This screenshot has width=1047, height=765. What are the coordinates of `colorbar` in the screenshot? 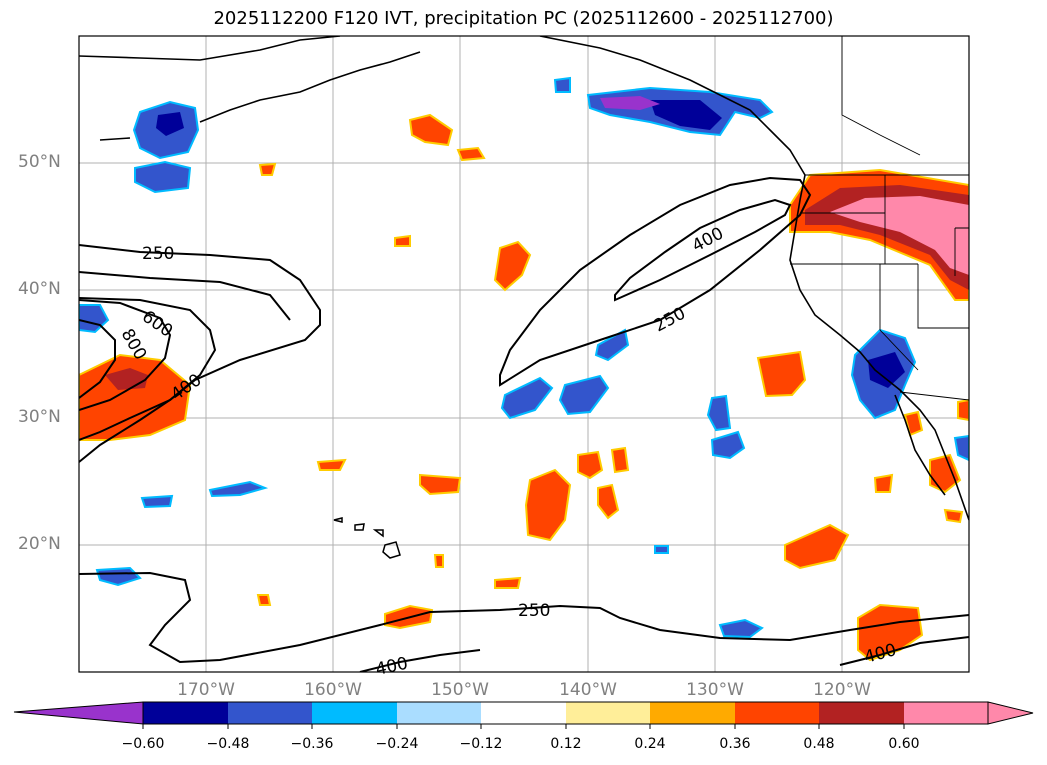 It's located at (523, 715).